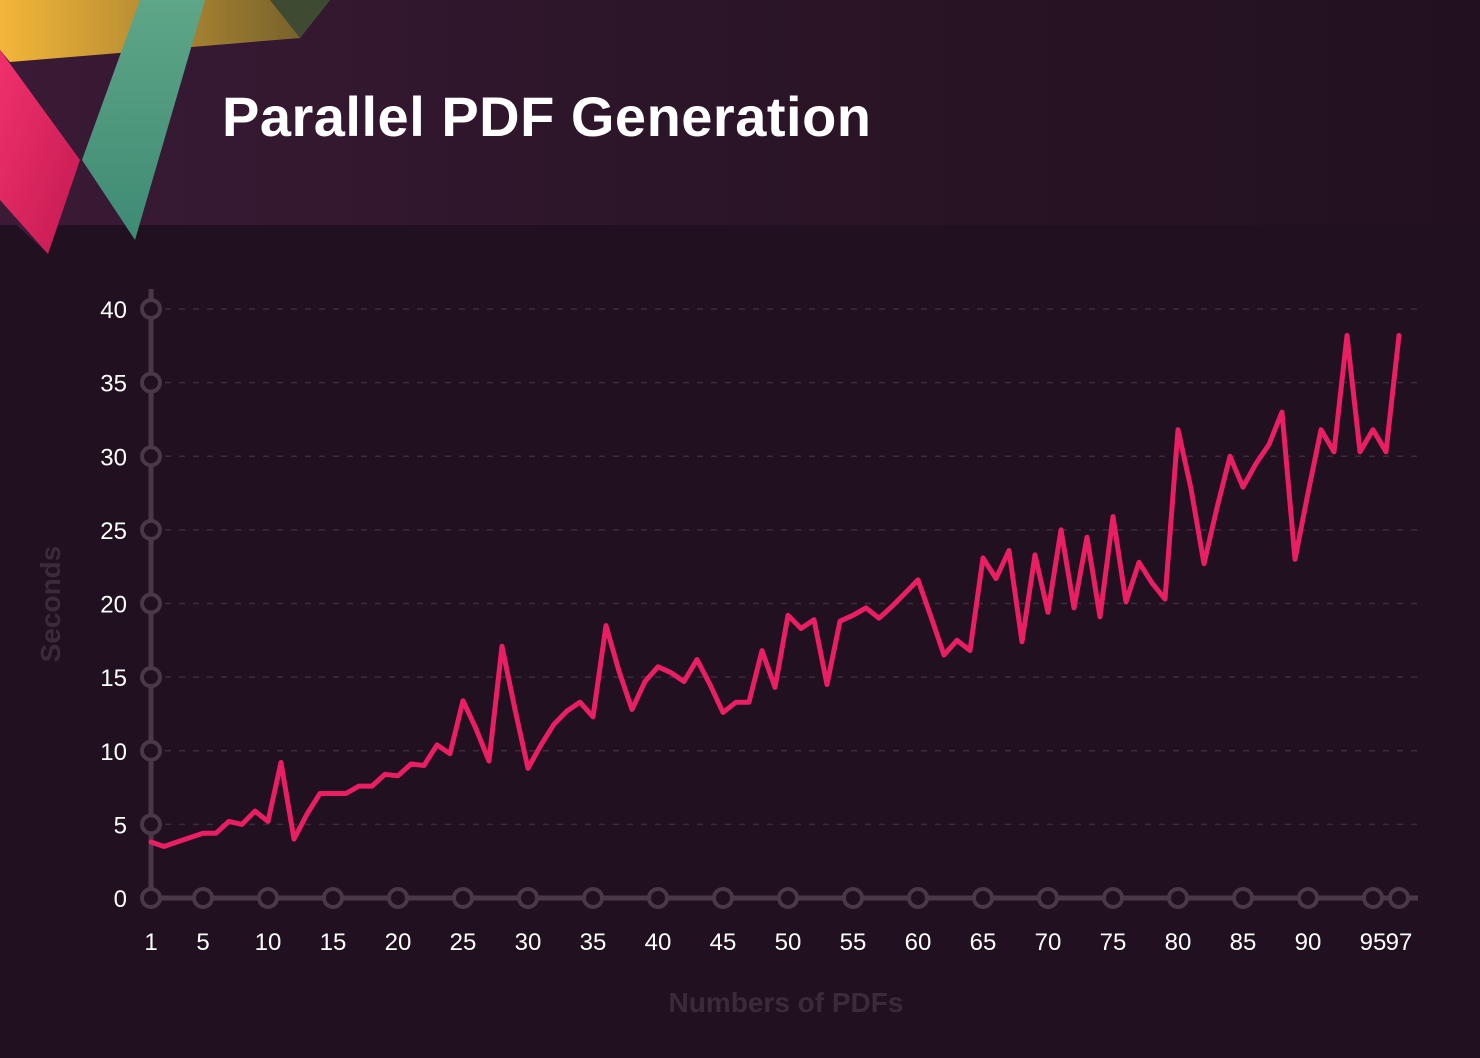  What do you see at coordinates (268, 942) in the screenshot?
I see `x-tick-label: 10` at bounding box center [268, 942].